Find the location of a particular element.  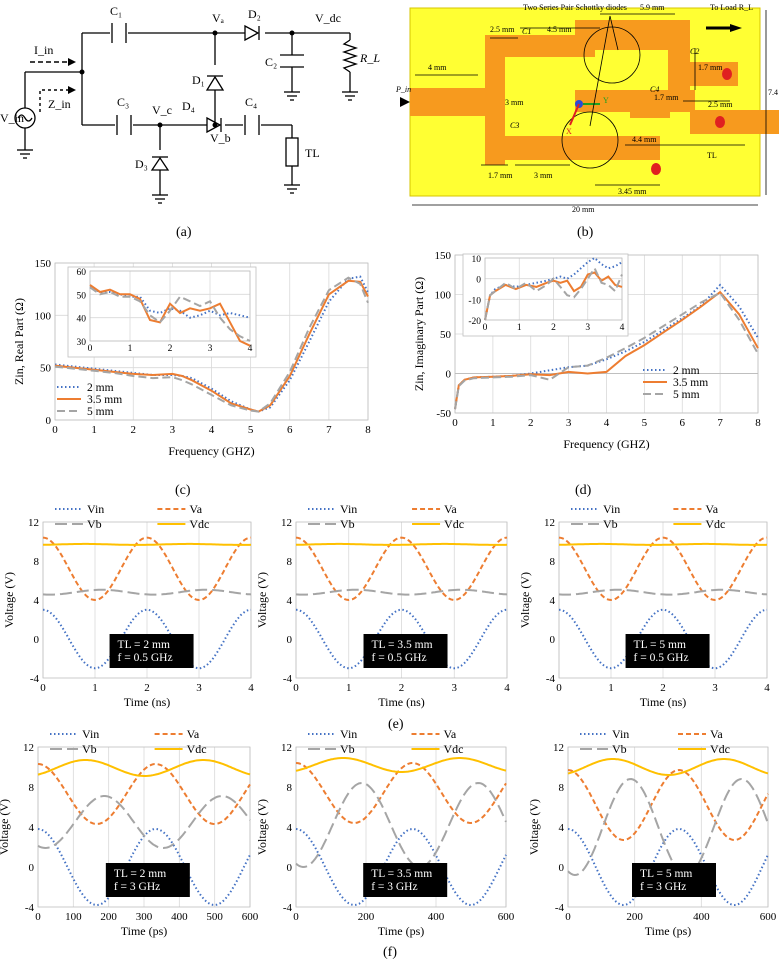

x-axis-label: Time (ps) is located at coordinates (401, 931).